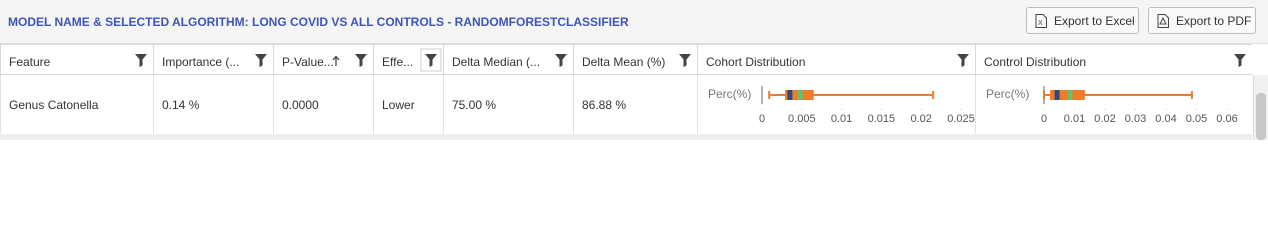 The height and width of the screenshot is (240, 1268). I want to click on table-cell: Genus Catonella, so click(76, 104).